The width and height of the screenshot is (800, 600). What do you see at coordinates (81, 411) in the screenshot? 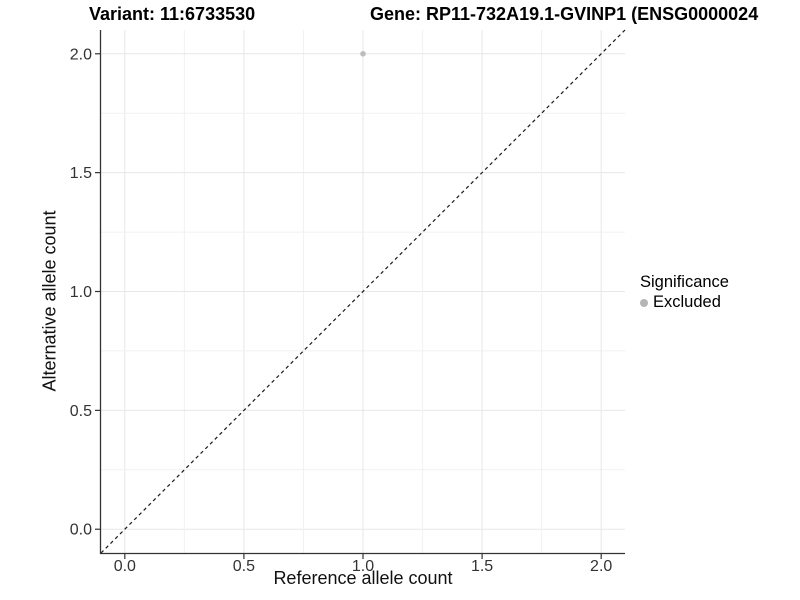
I see `y-tick-label: 0.5` at bounding box center [81, 411].